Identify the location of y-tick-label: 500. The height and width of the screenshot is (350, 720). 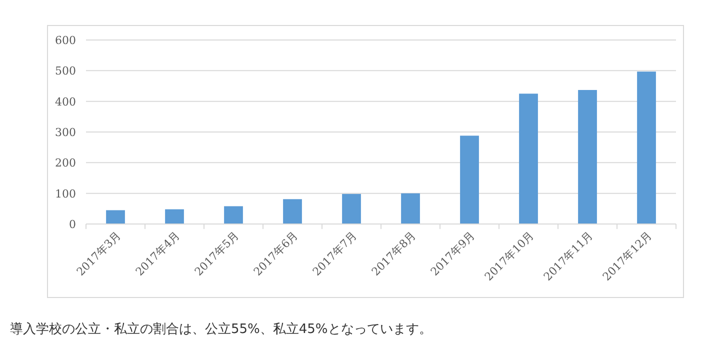
(65, 71).